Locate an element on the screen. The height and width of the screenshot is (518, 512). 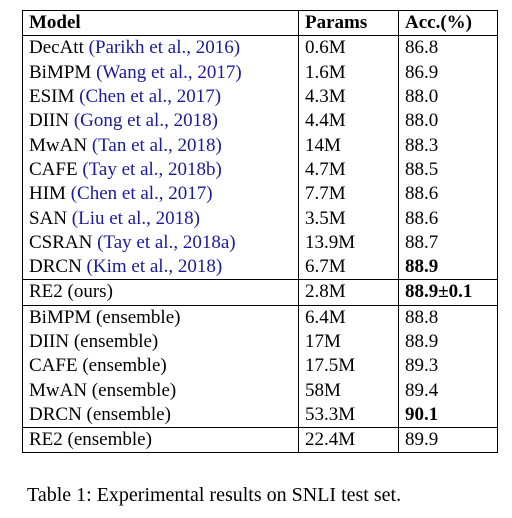
citation: (Liu et al., 2018) is located at coordinates (135, 218).